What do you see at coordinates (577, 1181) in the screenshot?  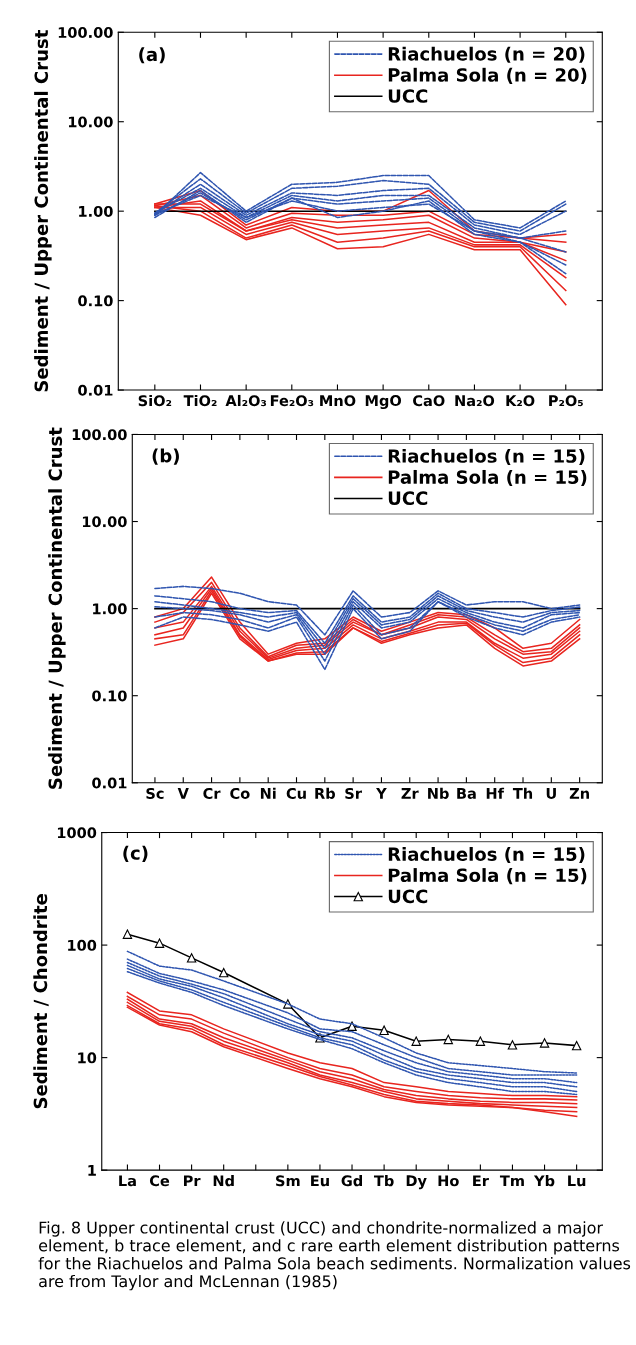 I see `x-tick-label: Lu` at bounding box center [577, 1181].